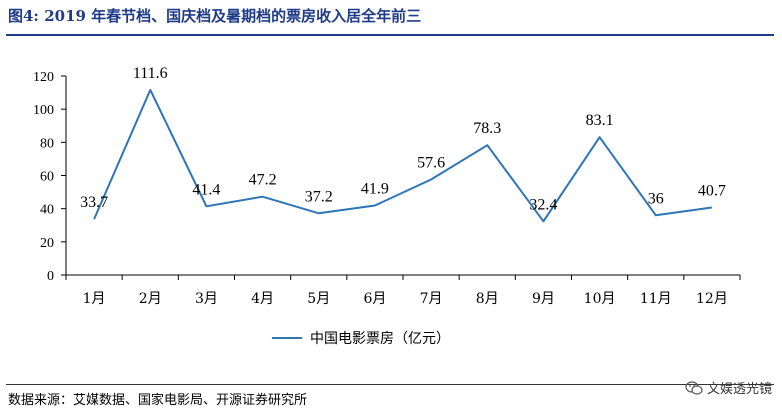 This screenshot has height=419, width=782. I want to click on data-label: 40.7, so click(712, 191).